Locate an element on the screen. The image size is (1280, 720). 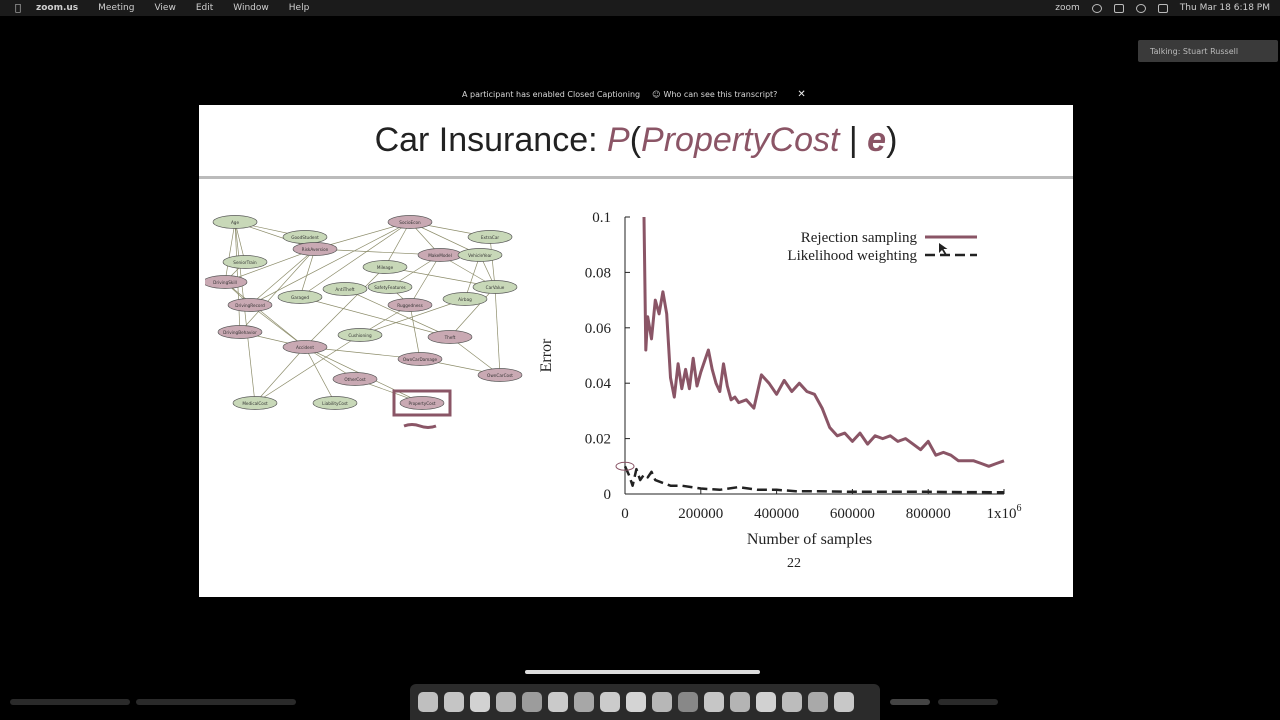
textedit-icon is located at coordinates (818, 702).